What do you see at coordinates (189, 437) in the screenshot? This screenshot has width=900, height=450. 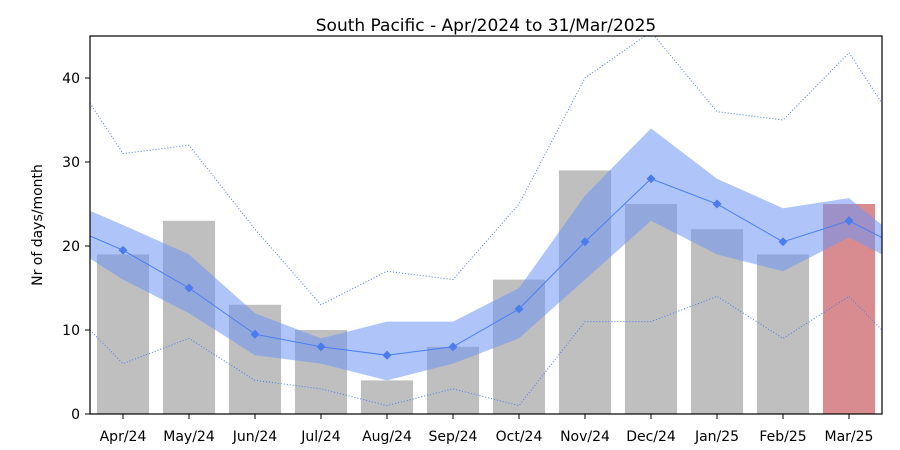 I see `x-tick-label: May/24` at bounding box center [189, 437].